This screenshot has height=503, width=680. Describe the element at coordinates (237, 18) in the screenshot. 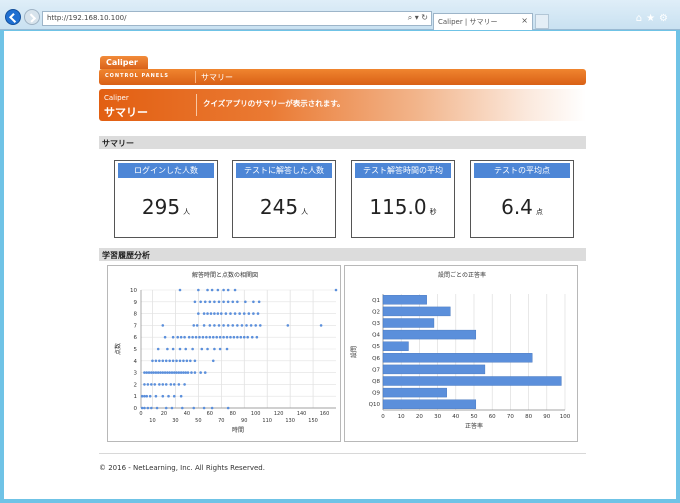

I see `address-bar: http://192.168.10.100/ ⌕ ▾ ↻` at that location.